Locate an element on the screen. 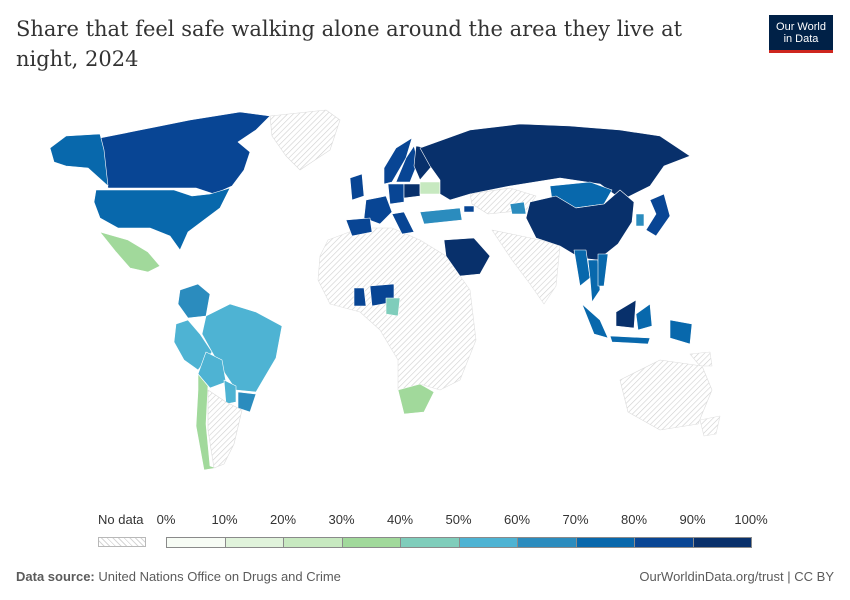 The image size is (850, 600). country-greenland is located at coordinates (305, 140).